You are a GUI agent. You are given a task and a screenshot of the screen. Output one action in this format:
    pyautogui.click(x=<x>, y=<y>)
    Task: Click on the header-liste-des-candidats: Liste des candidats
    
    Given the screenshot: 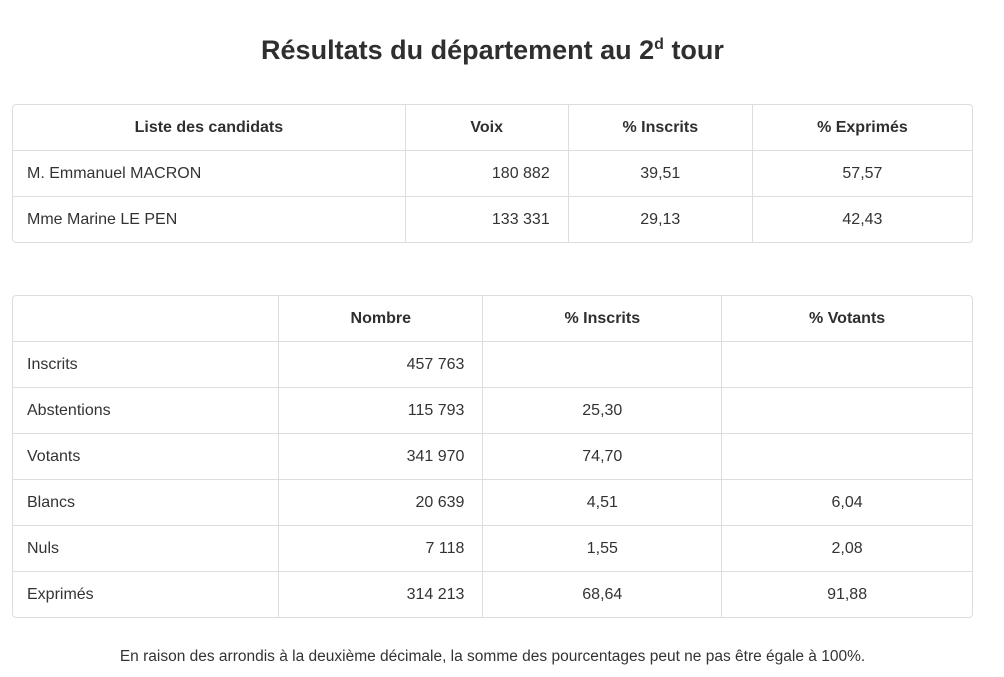 What is the action you would take?
    pyautogui.click(x=209, y=128)
    